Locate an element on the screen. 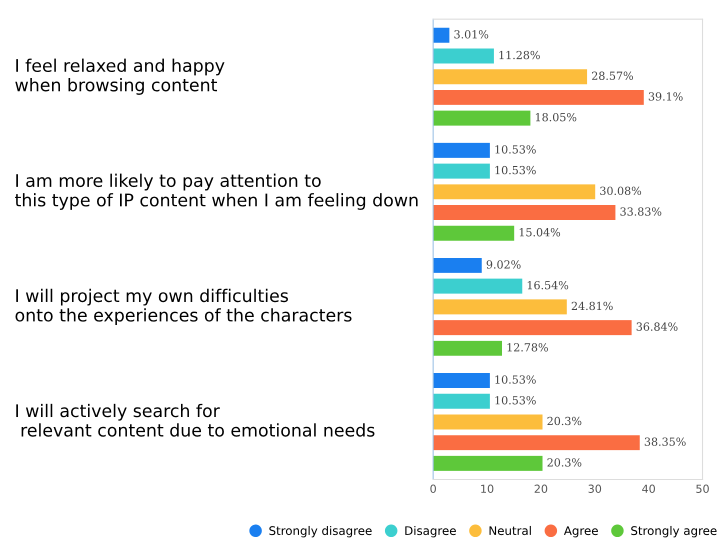 This screenshot has width=728, height=548. data-label: 16.54% is located at coordinates (548, 285).